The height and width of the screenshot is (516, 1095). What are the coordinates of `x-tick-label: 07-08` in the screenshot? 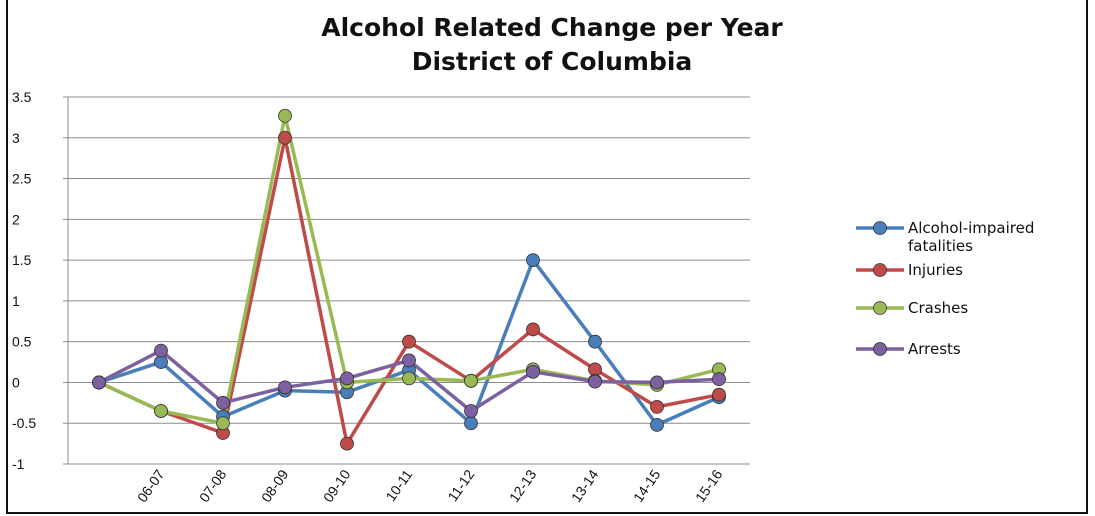 It's located at (213, 485).